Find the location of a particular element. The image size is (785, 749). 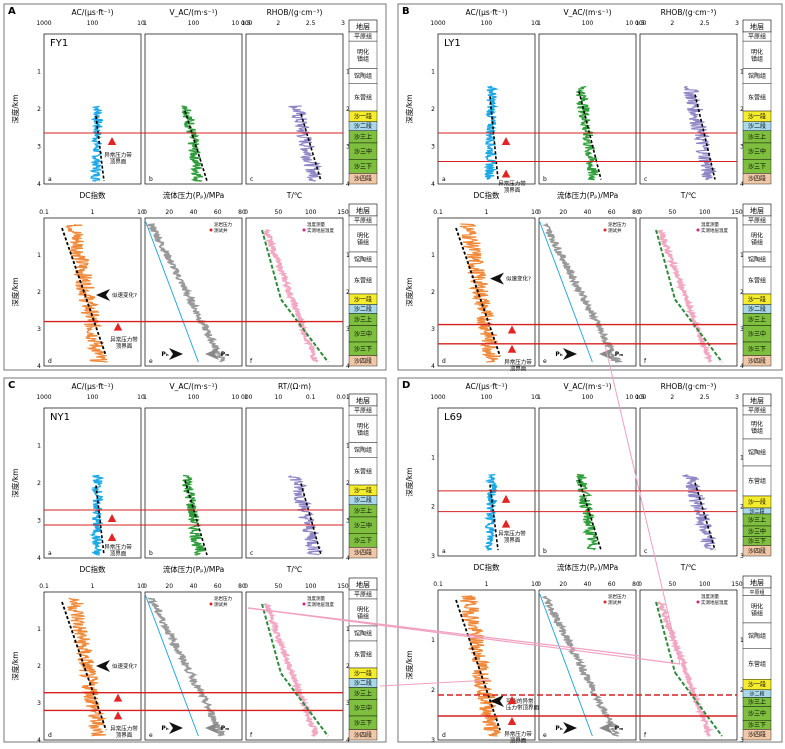

tick-label: 40 is located at coordinates (194, 586).